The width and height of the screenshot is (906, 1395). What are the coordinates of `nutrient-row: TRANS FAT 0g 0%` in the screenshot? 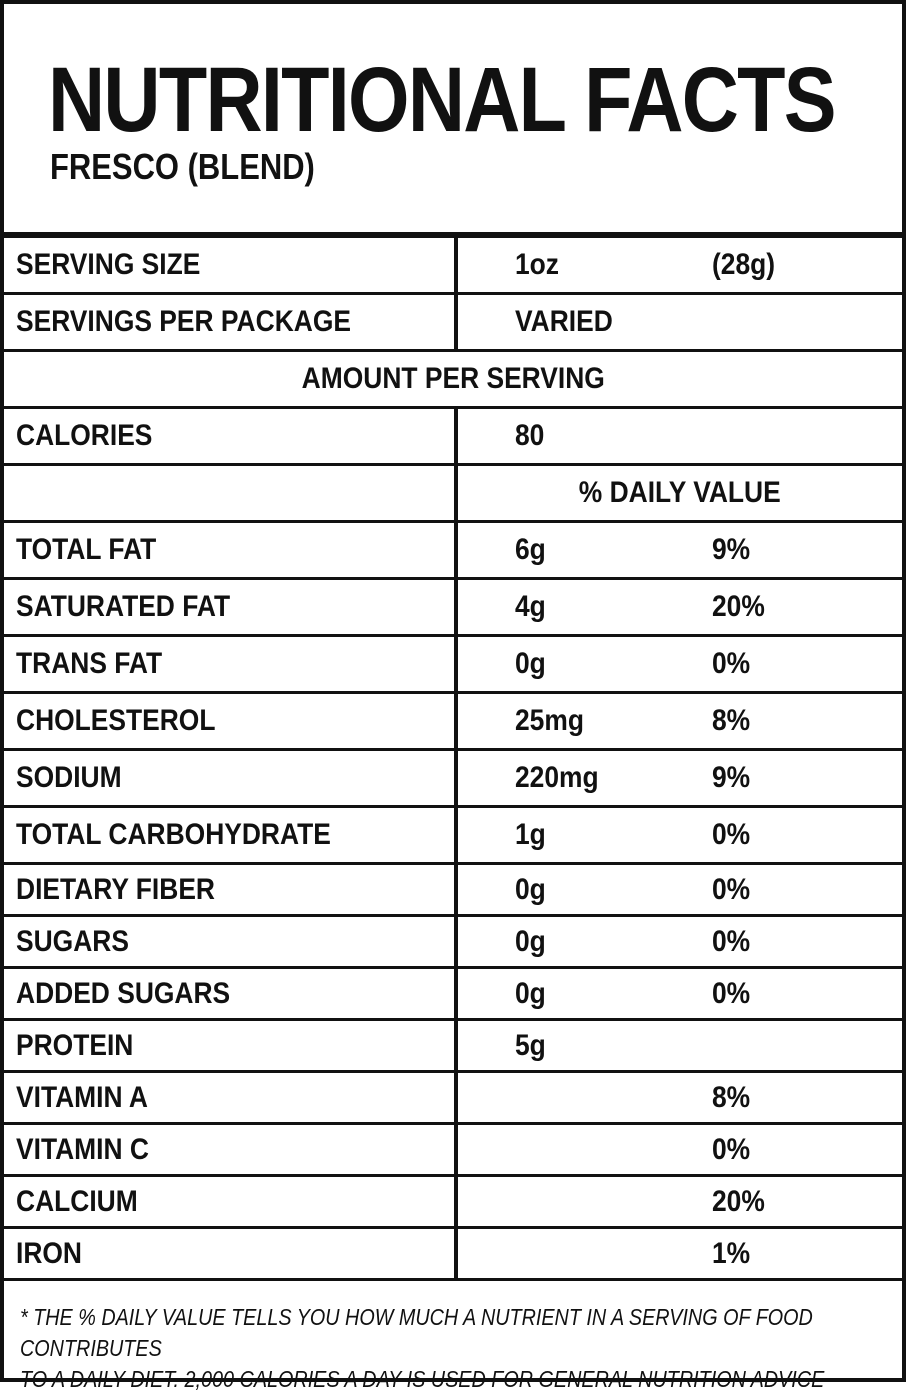 It's located at (453, 665).